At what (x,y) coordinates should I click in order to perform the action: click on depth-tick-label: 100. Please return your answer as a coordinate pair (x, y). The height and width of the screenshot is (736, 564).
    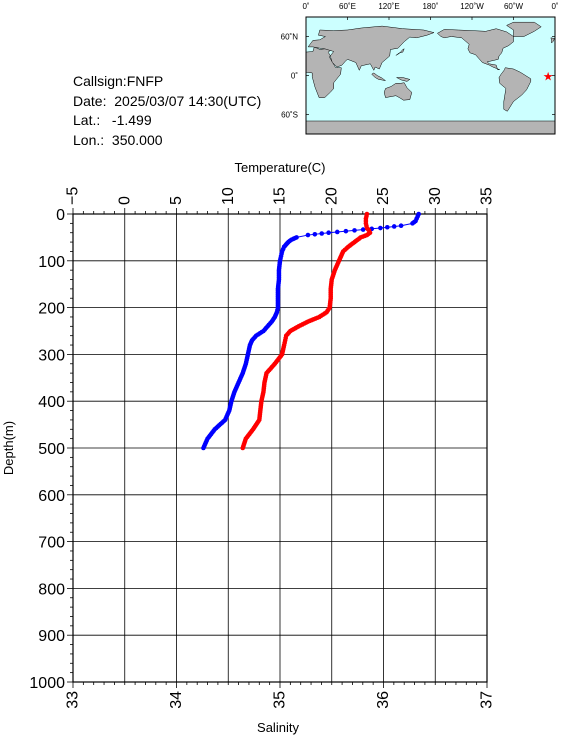
    Looking at the image, I should click on (51, 262).